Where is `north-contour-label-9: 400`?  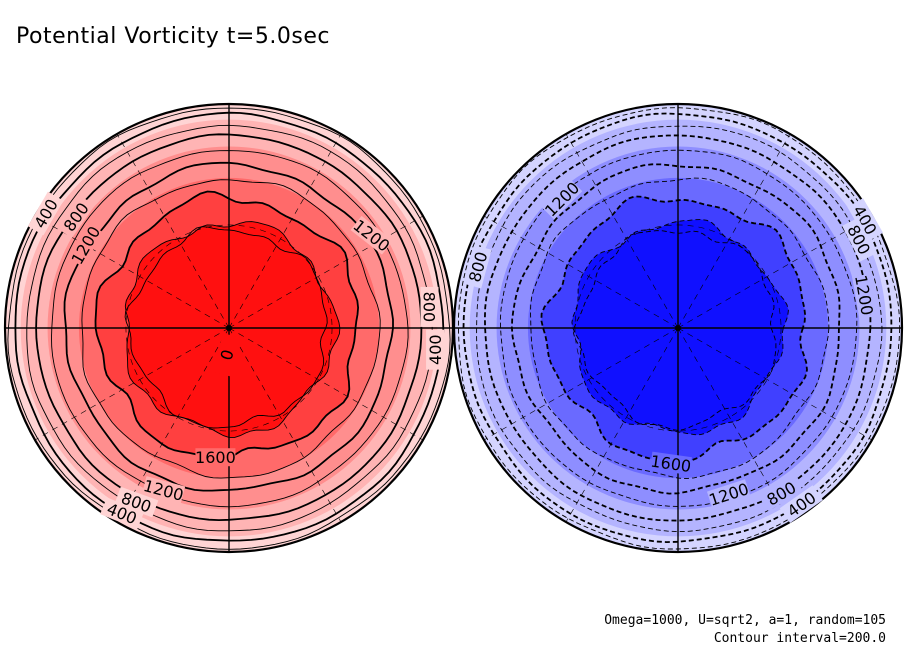
north-contour-label-9: 400 is located at coordinates (435, 349).